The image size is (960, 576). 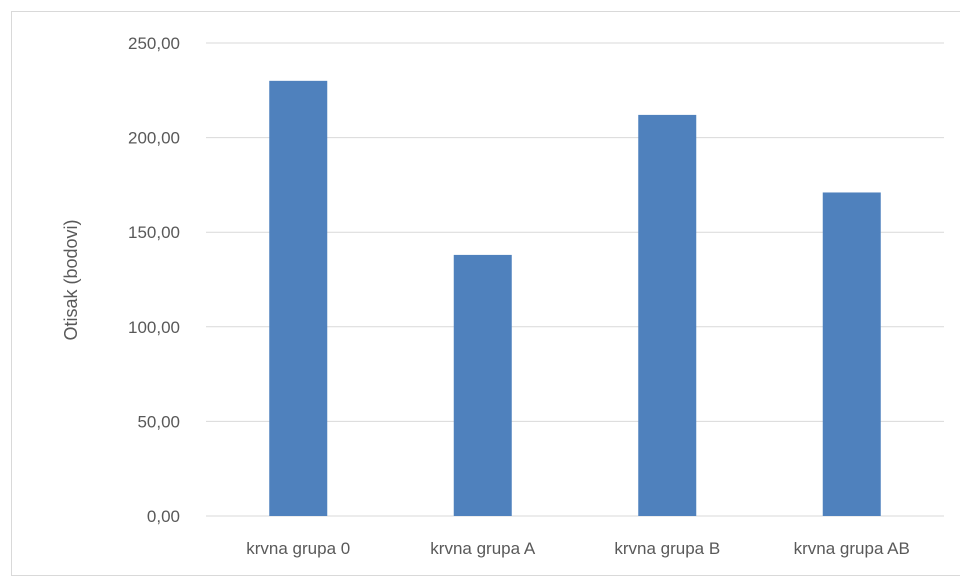 What do you see at coordinates (154, 43) in the screenshot?
I see `y-tick-label: 250,00` at bounding box center [154, 43].